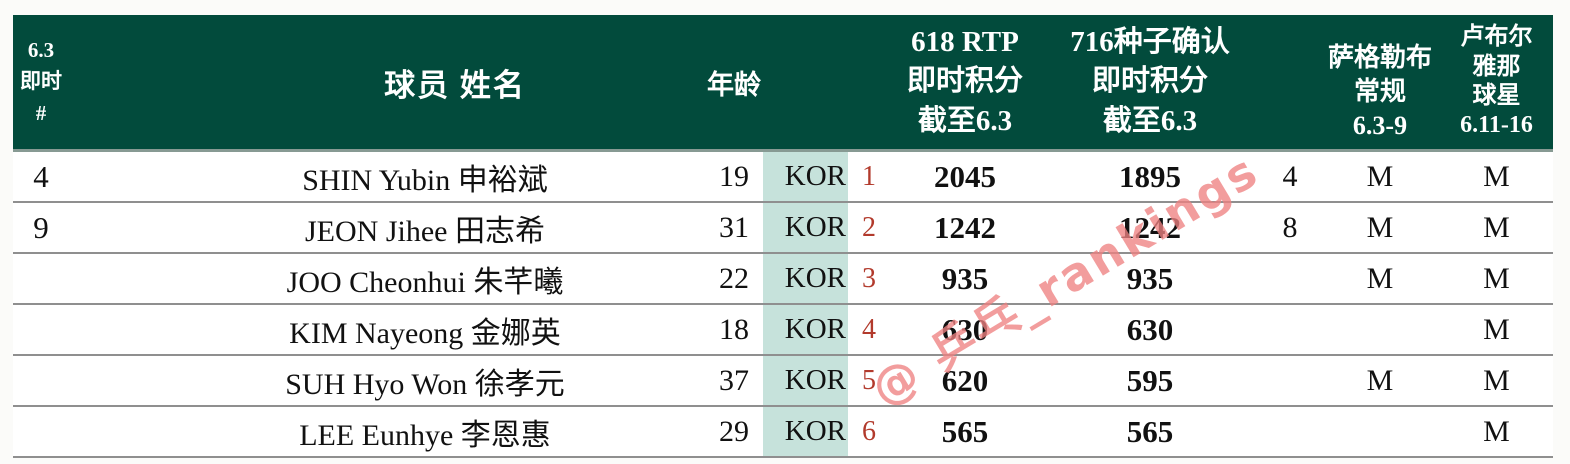 The image size is (1570, 464). I want to click on header-player-name: 球员 姓名, so click(455, 85).